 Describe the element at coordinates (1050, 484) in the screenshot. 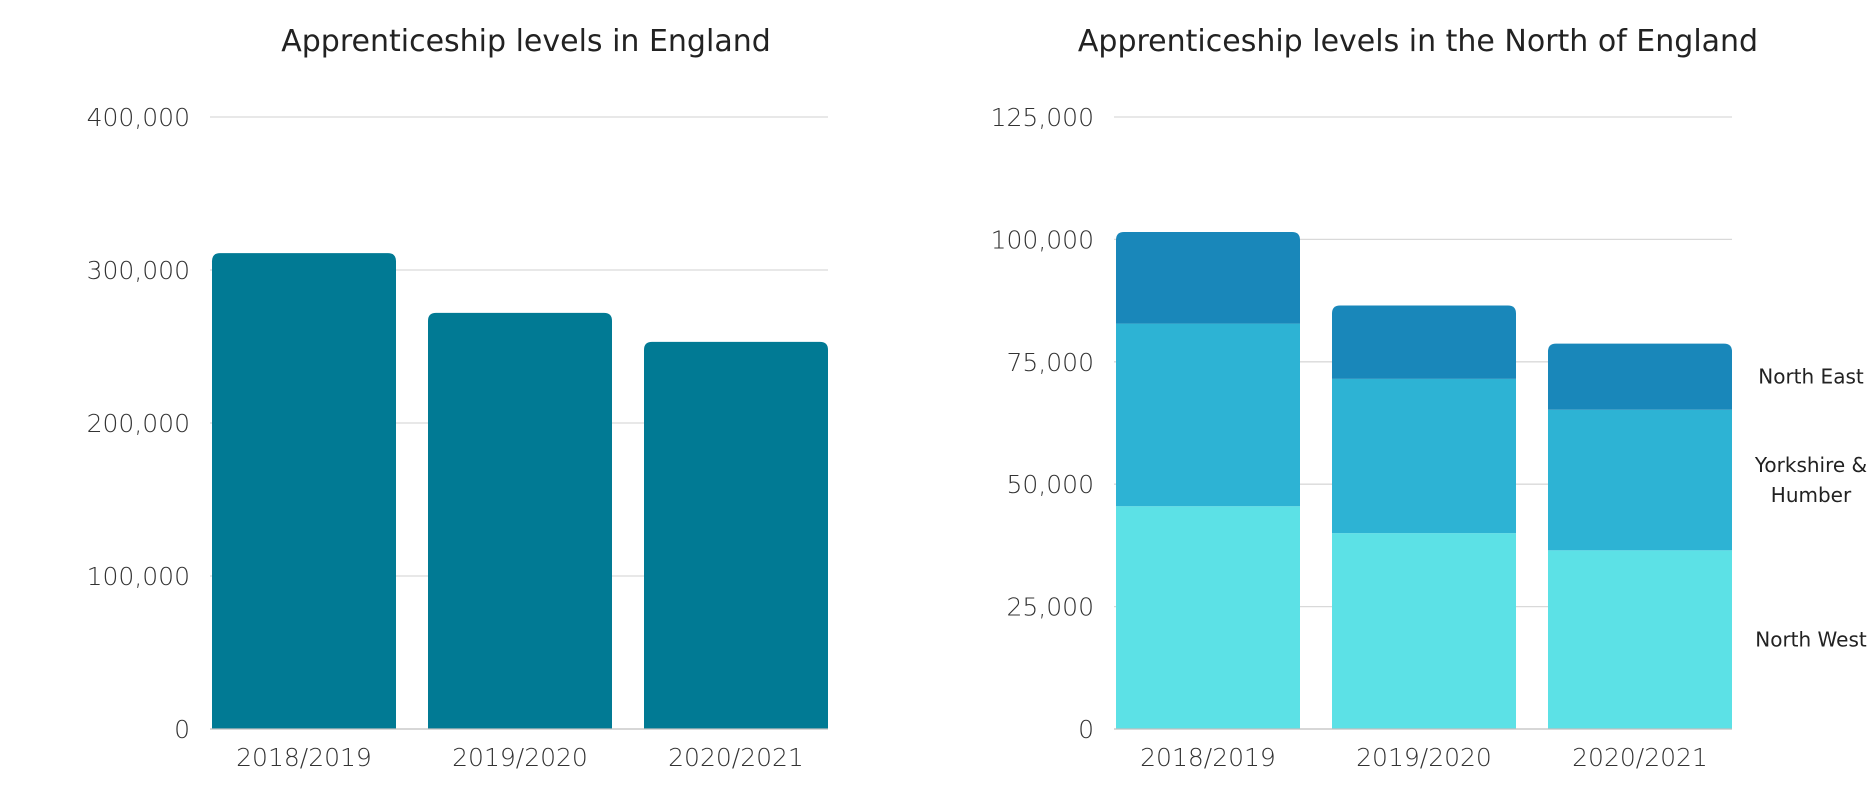

I see `y-tick-label: 50,000` at that location.